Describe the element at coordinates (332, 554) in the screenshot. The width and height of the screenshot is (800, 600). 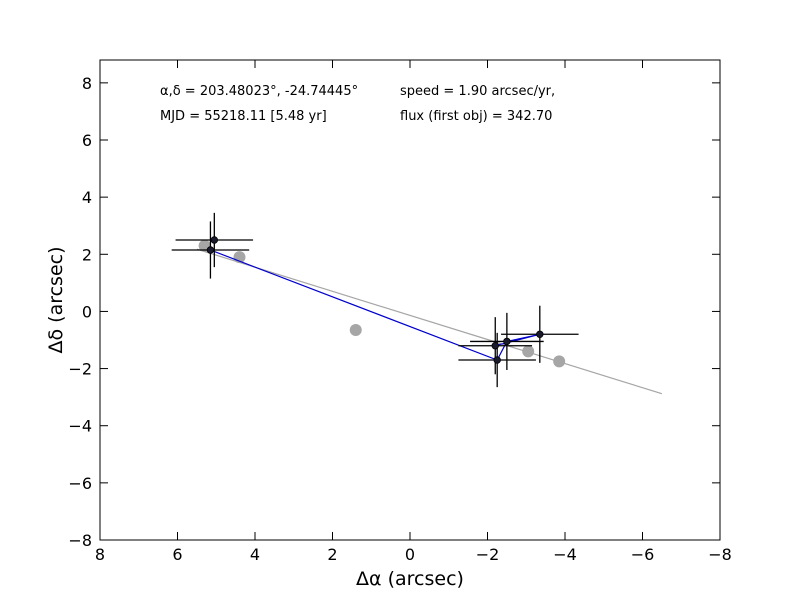
I see `x-tick-label: 2` at that location.